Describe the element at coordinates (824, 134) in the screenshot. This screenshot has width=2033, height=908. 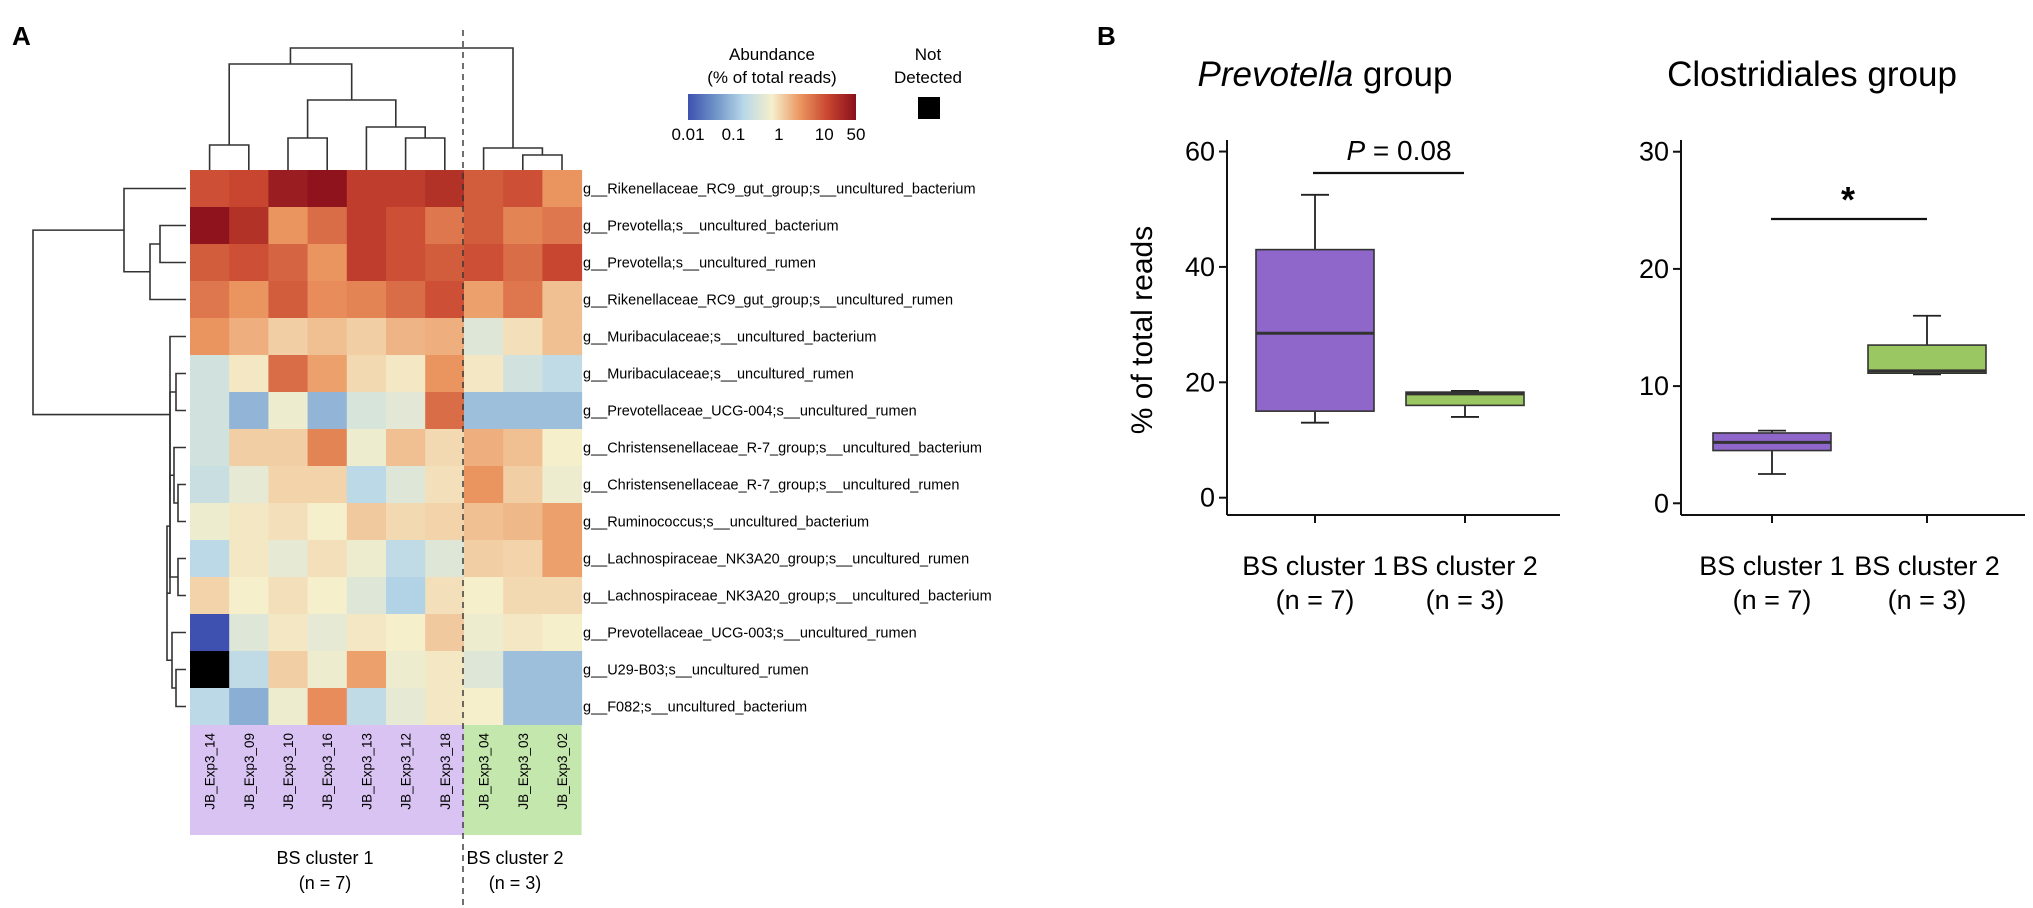
I see `legend-tick-label: 10` at that location.